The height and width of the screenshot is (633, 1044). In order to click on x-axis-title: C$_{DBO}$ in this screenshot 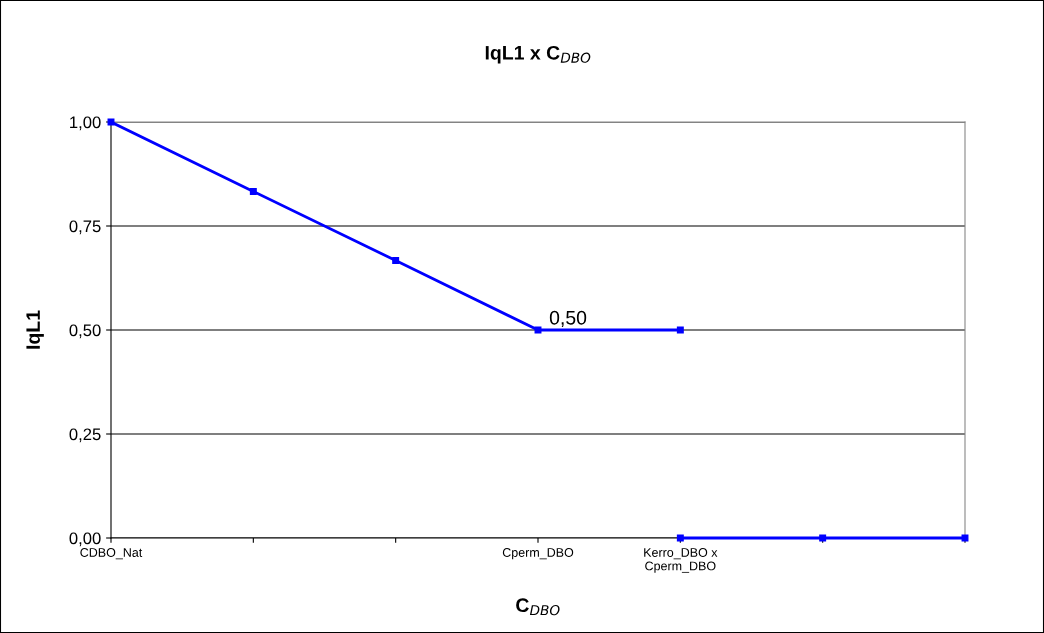, I will do `click(538, 607)`.